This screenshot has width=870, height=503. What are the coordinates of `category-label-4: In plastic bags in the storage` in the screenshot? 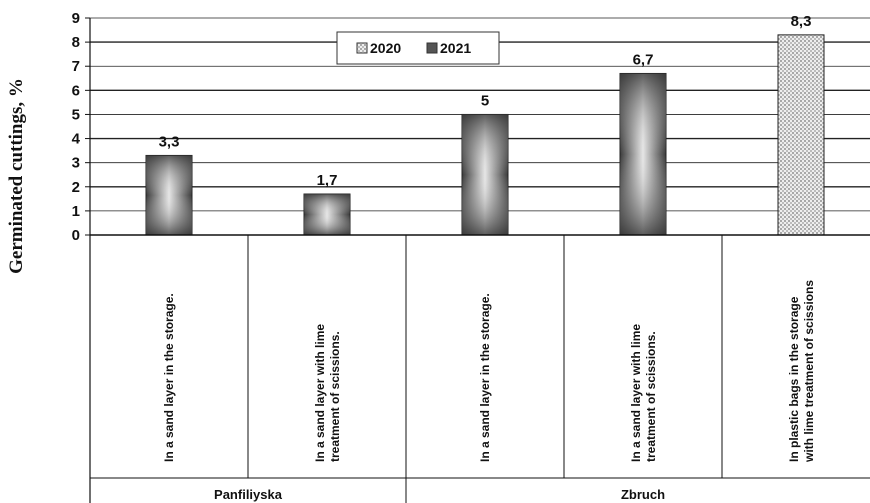 It's located at (794, 379).